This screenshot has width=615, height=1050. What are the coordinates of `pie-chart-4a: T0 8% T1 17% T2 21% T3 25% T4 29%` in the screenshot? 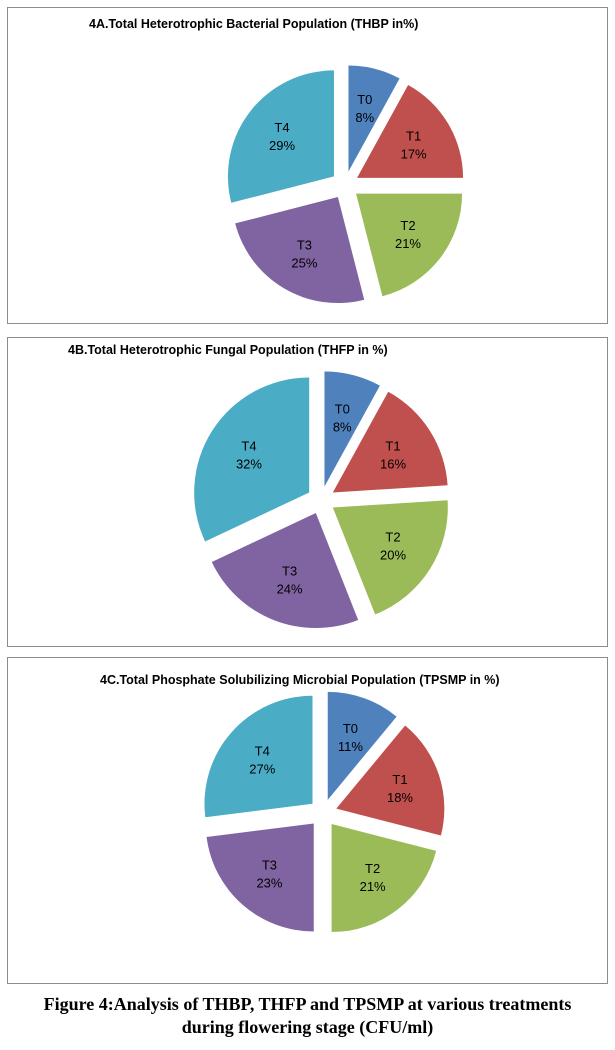 It's located at (345, 184).